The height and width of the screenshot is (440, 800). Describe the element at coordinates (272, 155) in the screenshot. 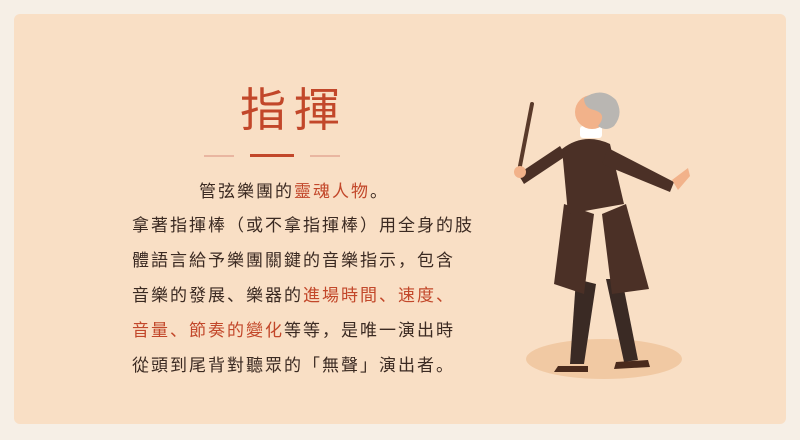

I see `title-divider-center` at that location.